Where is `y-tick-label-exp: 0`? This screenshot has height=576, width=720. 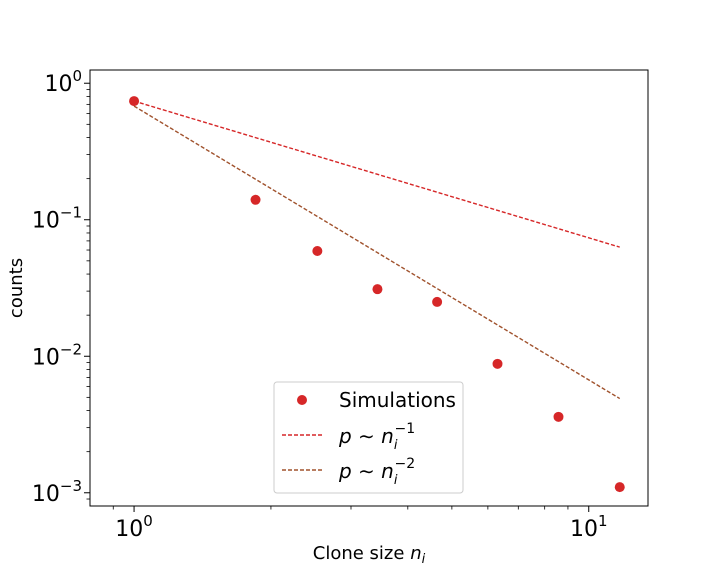 y-tick-label-exp: 0 is located at coordinates (77, 76).